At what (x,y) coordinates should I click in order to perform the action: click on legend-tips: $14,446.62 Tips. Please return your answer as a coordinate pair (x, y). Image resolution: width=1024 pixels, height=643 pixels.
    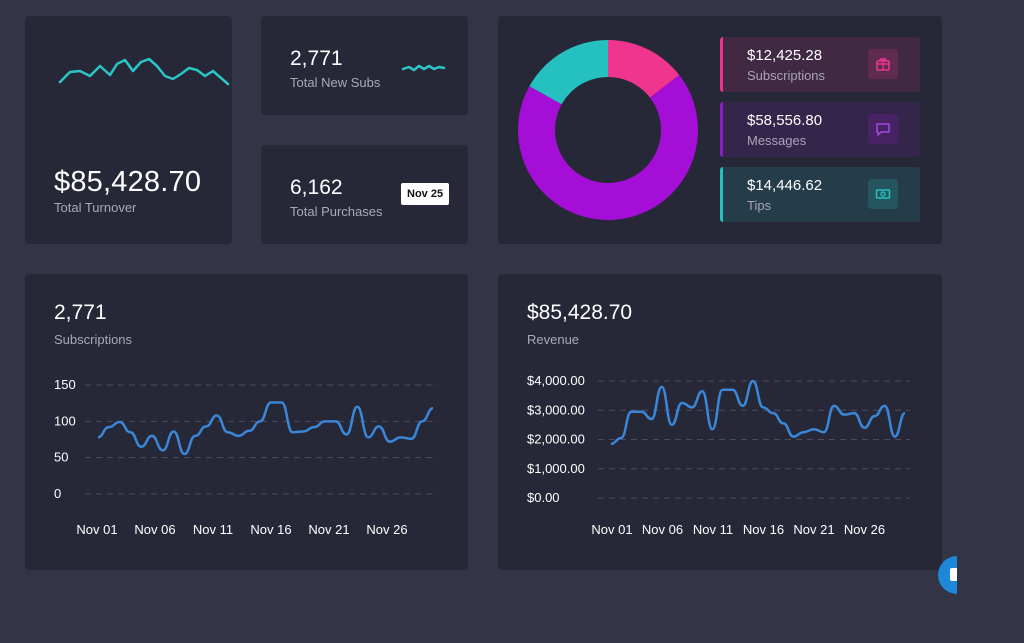
    Looking at the image, I should click on (820, 194).